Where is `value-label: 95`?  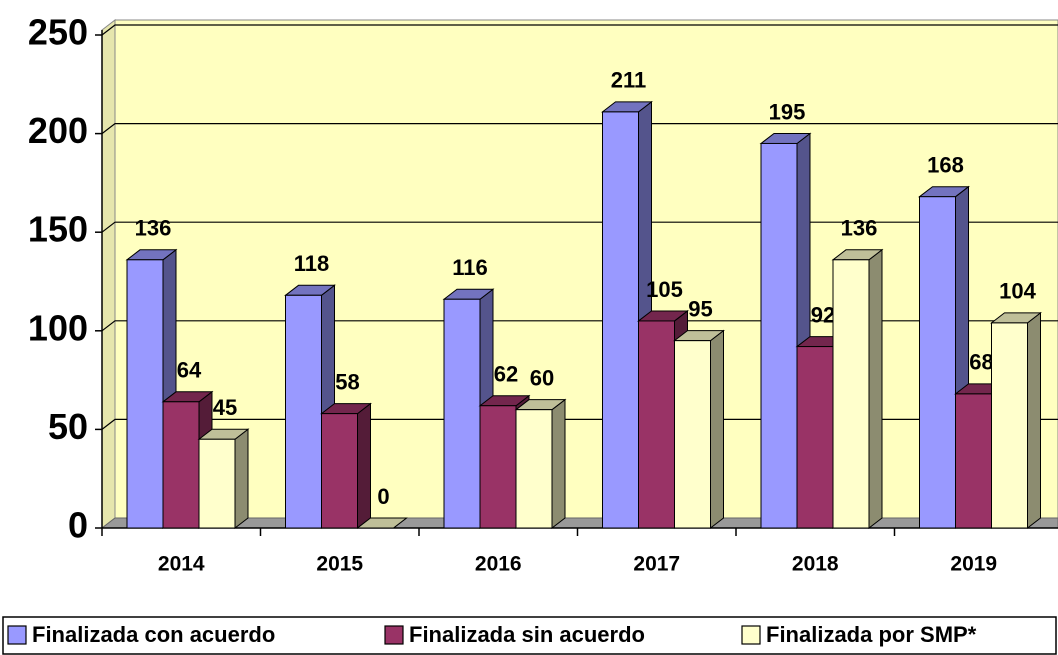
value-label: 95 is located at coordinates (700, 308).